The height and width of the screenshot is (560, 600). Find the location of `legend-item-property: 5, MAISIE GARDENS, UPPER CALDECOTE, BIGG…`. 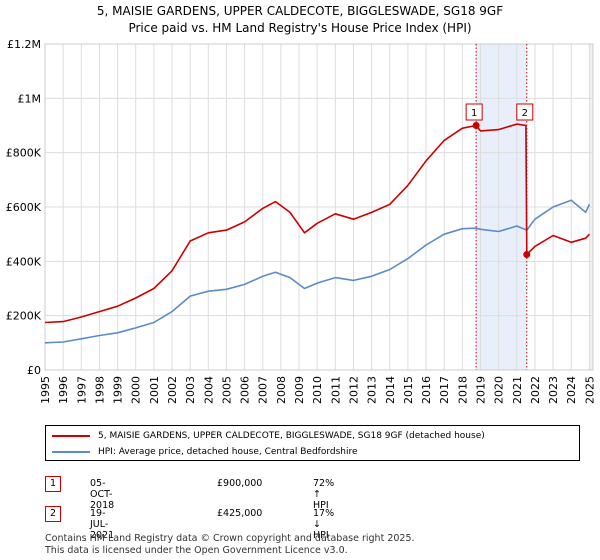

legend-item-property: 5, MAISIE GARDENS, UPPER CALDECOTE, BIGG… is located at coordinates (268, 436).